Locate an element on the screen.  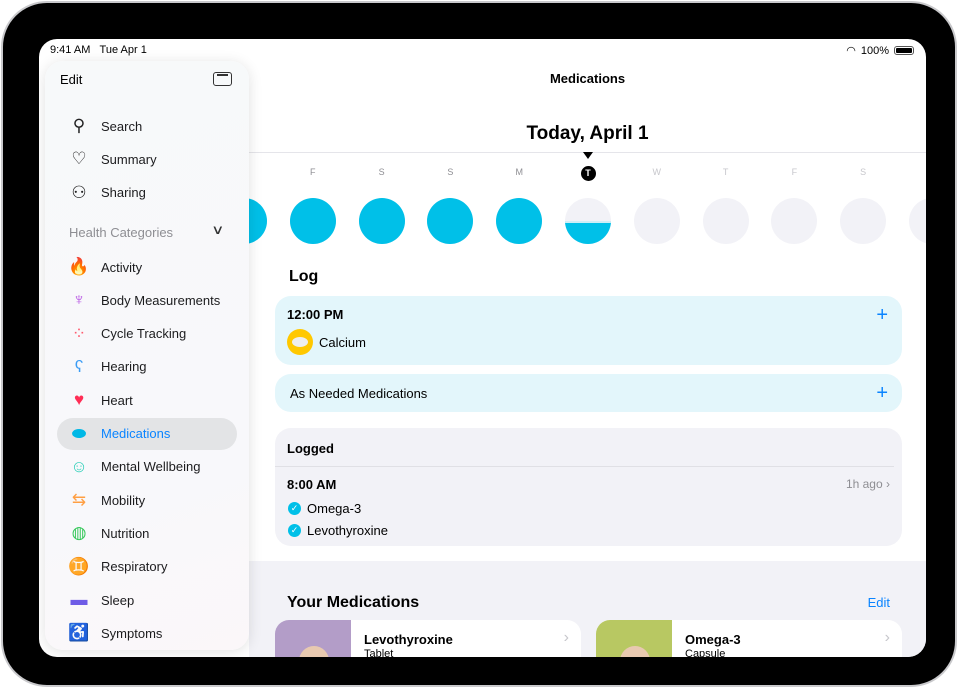
sidebar-item-label: Hearing is located at coordinates (124, 367).